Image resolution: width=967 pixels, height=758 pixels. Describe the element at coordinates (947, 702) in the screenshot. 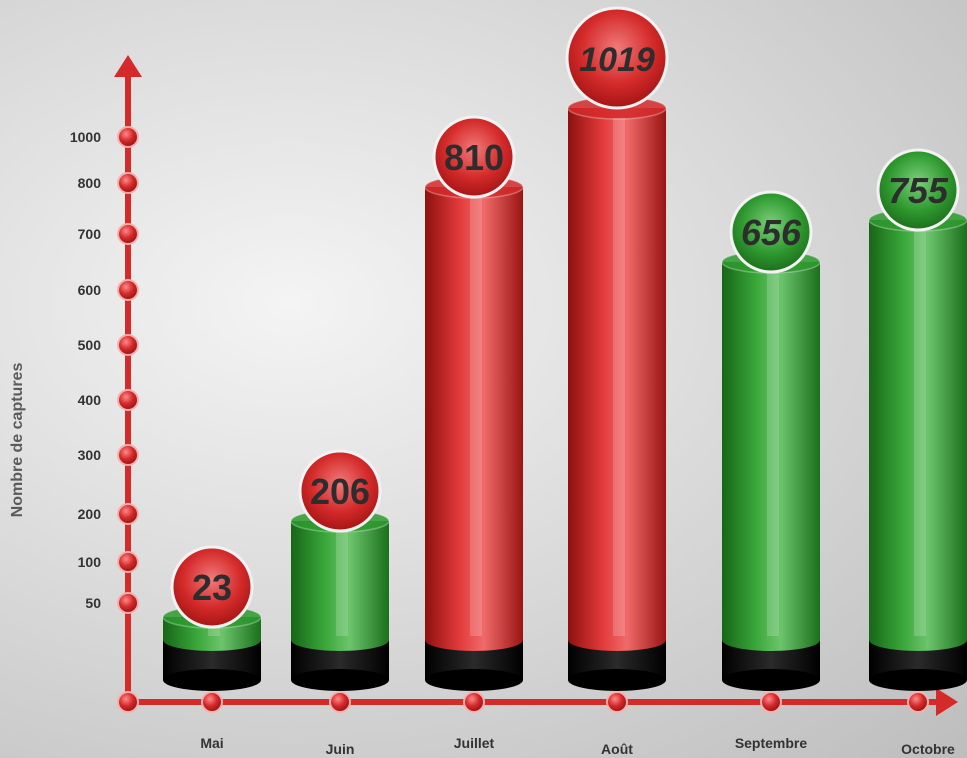

I see `x-axis-arrow` at that location.